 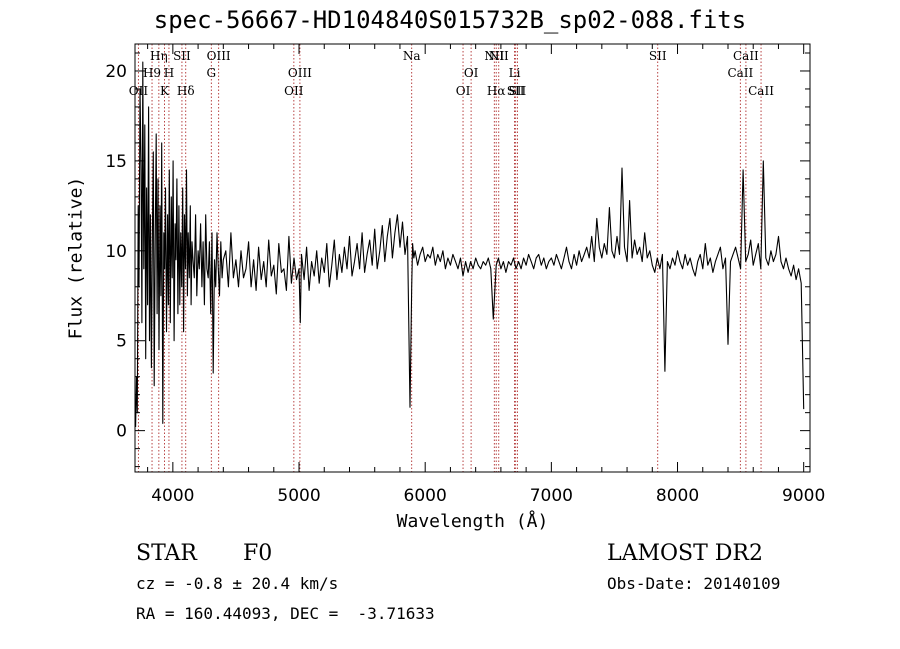 What do you see at coordinates (212, 73) in the screenshot?
I see `line-marker-label: G` at bounding box center [212, 73].